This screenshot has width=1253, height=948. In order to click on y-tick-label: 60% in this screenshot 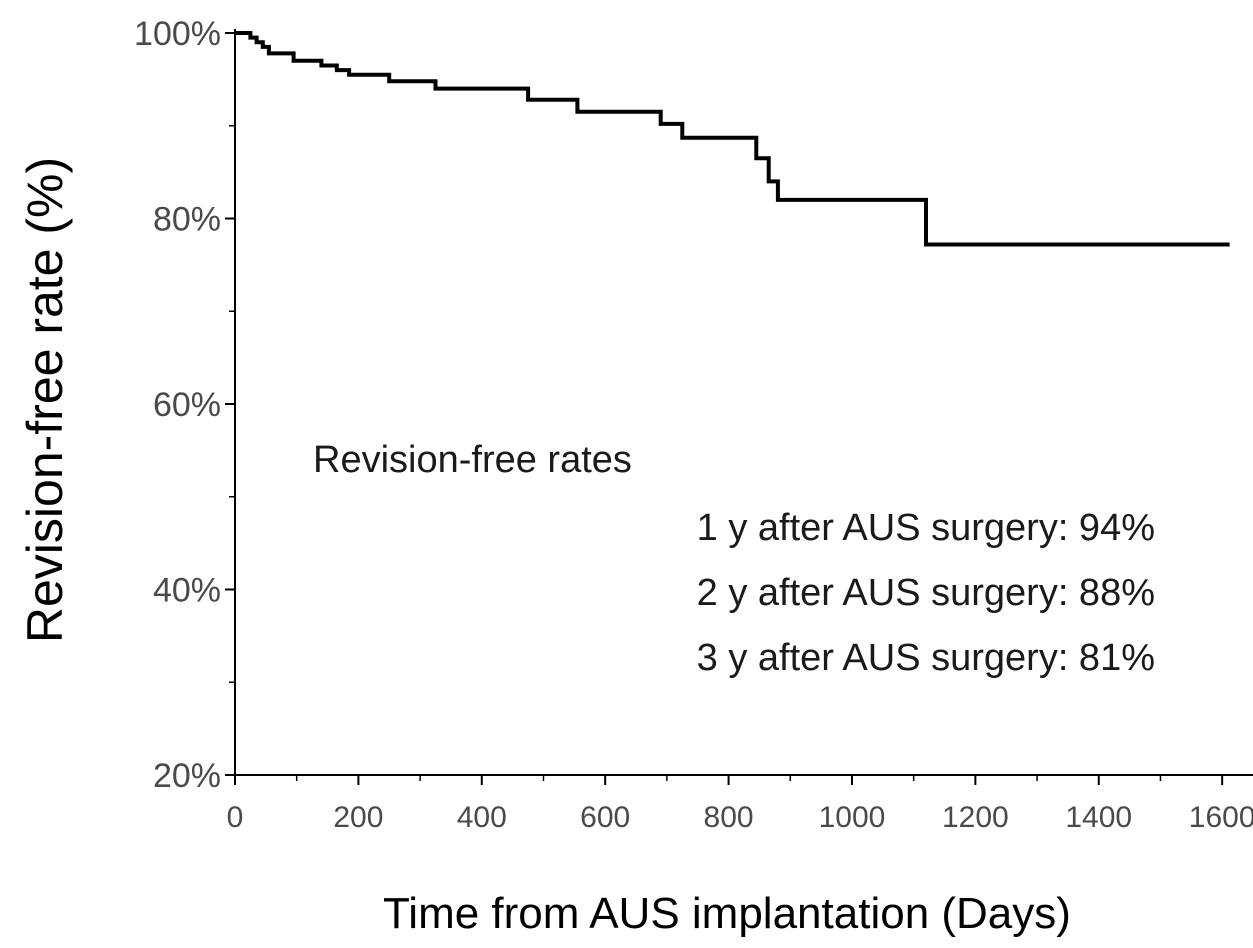, I will do `click(187, 405)`.